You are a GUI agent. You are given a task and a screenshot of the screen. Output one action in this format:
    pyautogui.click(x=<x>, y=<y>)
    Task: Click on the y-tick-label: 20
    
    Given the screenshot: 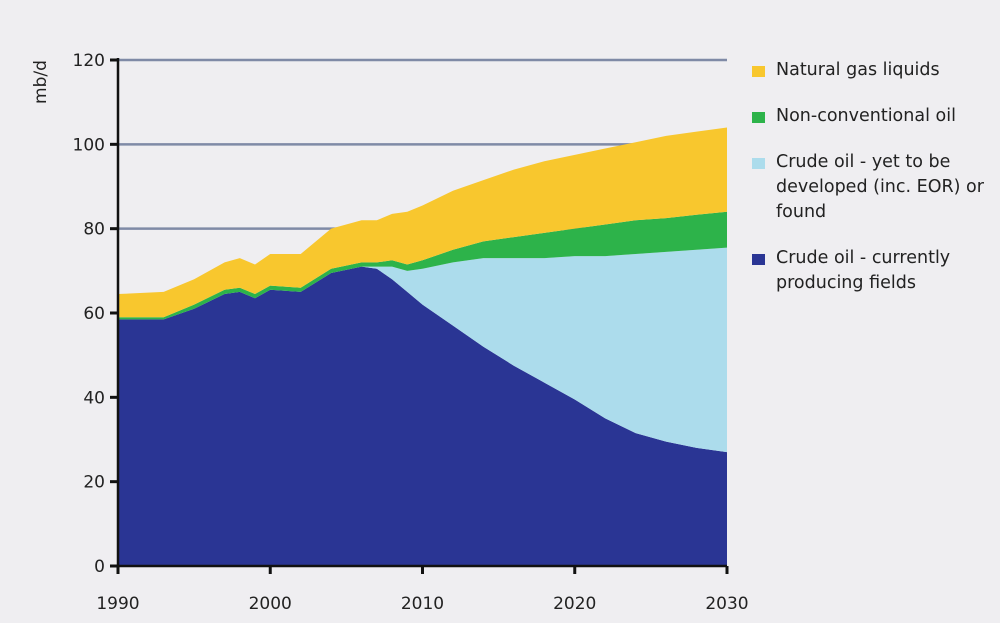 What is the action you would take?
    pyautogui.click(x=94, y=483)
    